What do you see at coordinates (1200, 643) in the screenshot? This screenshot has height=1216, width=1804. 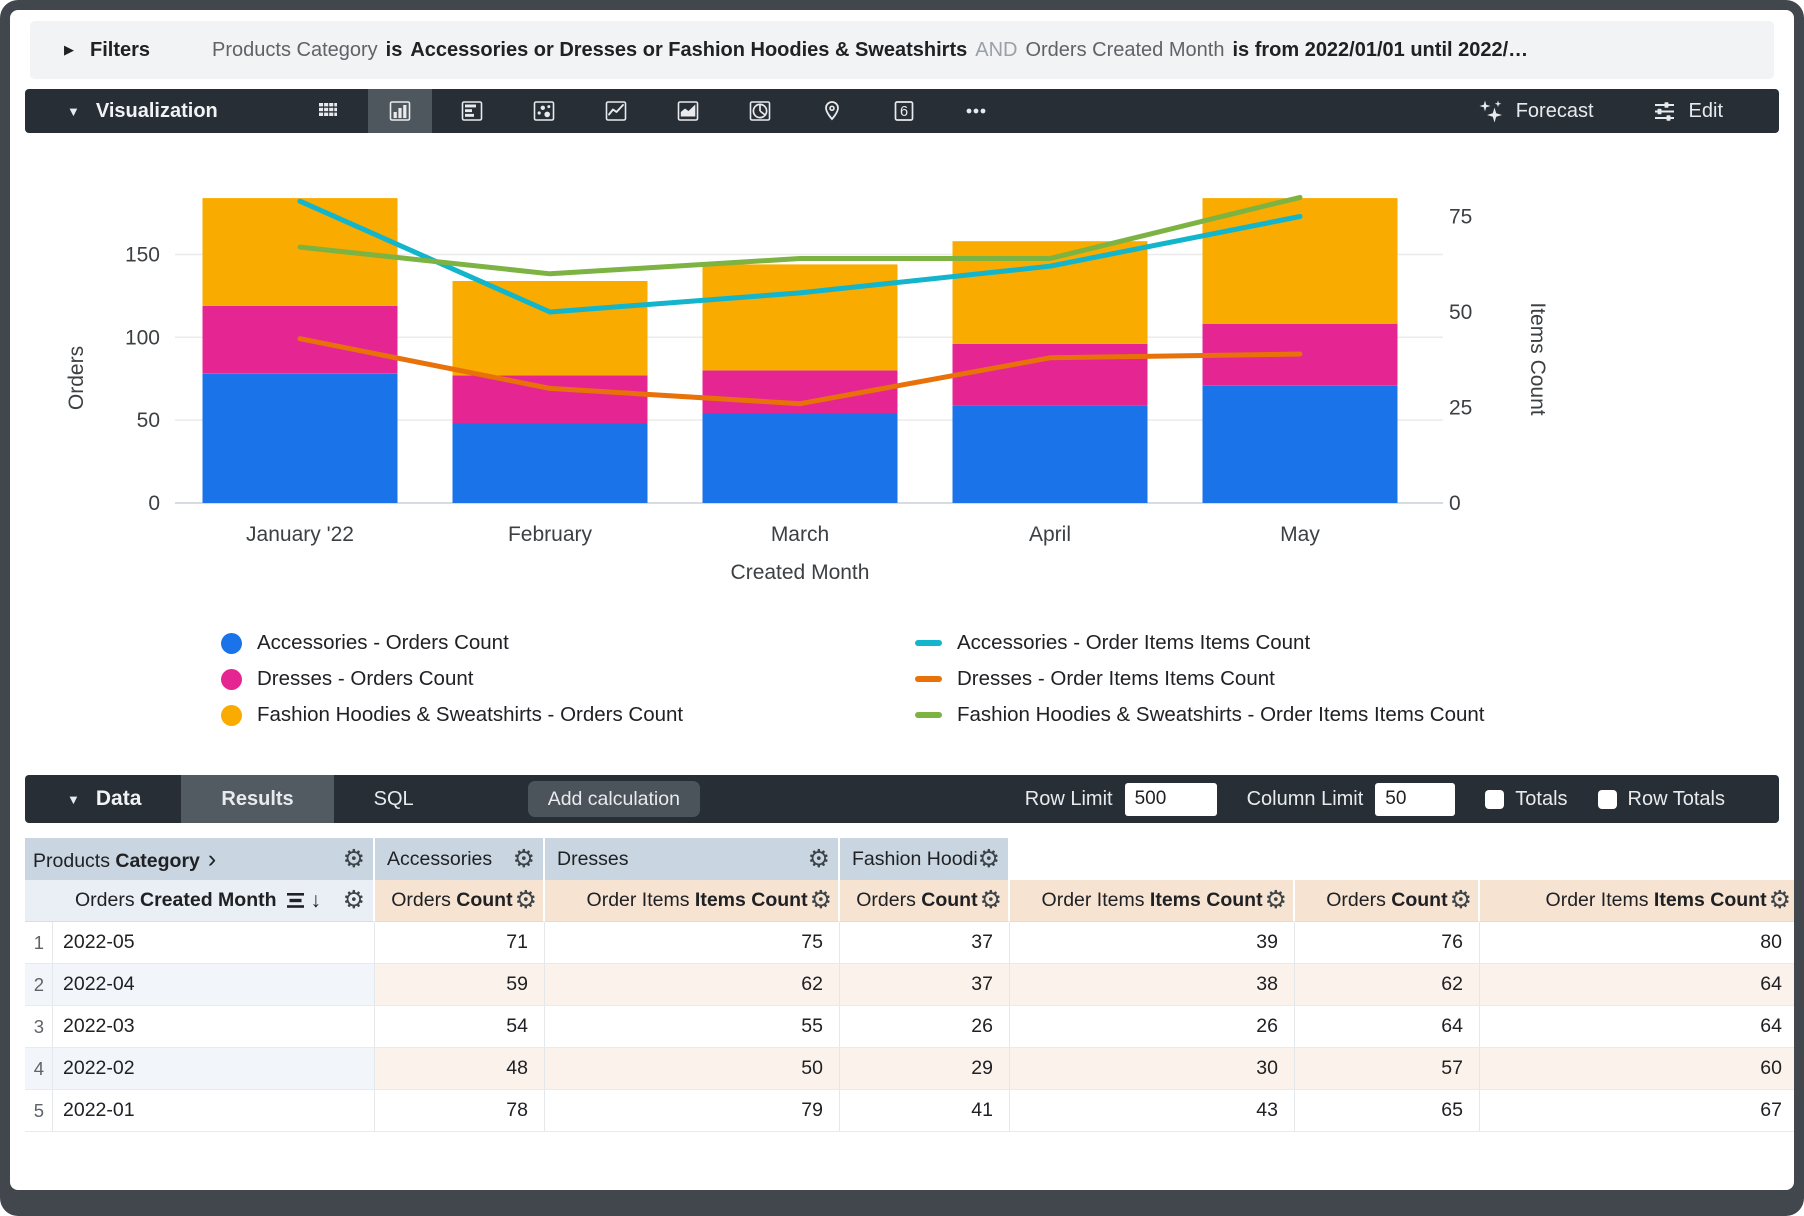 I see `legend-item: Accessories - Order Items Items Count` at bounding box center [1200, 643].